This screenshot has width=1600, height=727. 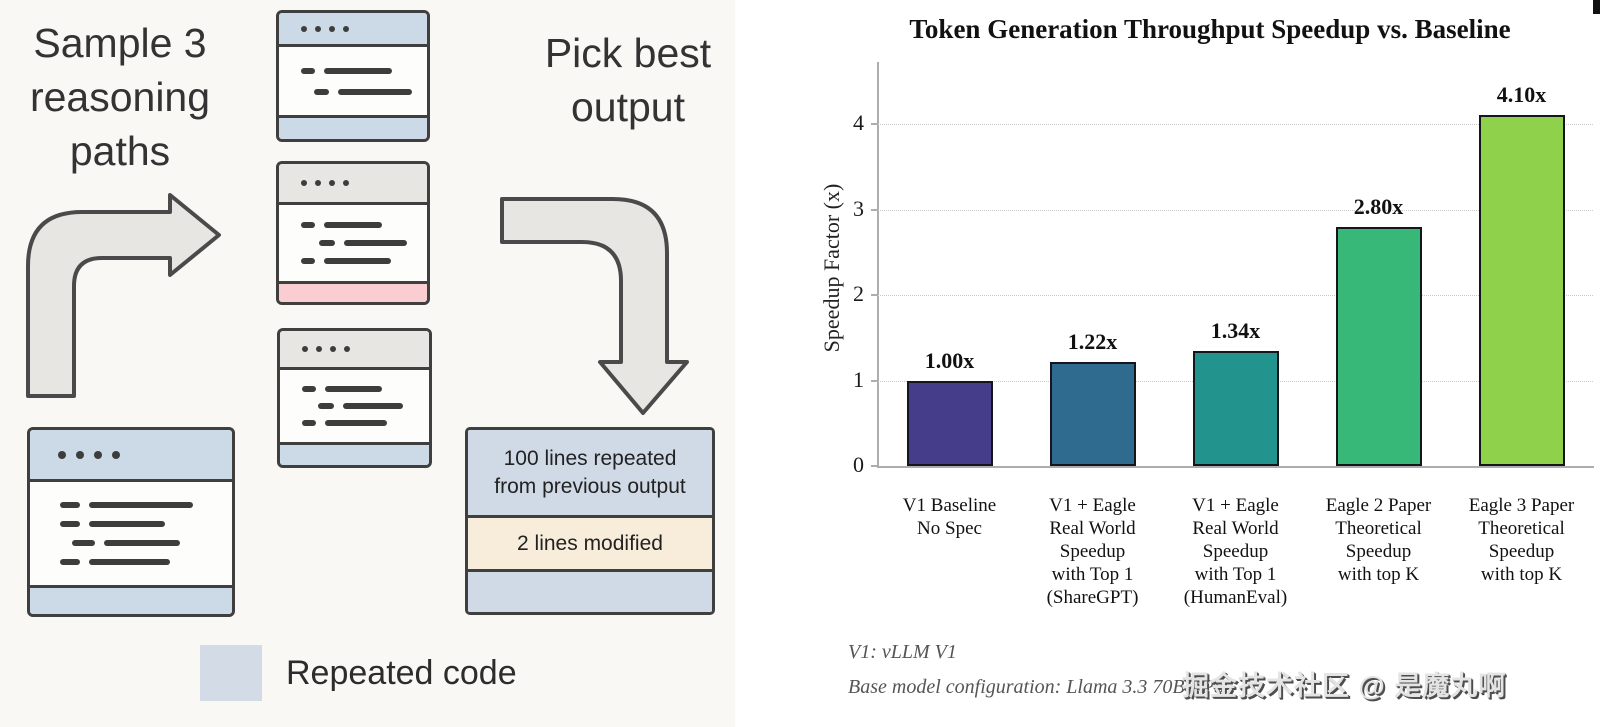 I want to click on y-axis-spine, so click(x=878, y=264).